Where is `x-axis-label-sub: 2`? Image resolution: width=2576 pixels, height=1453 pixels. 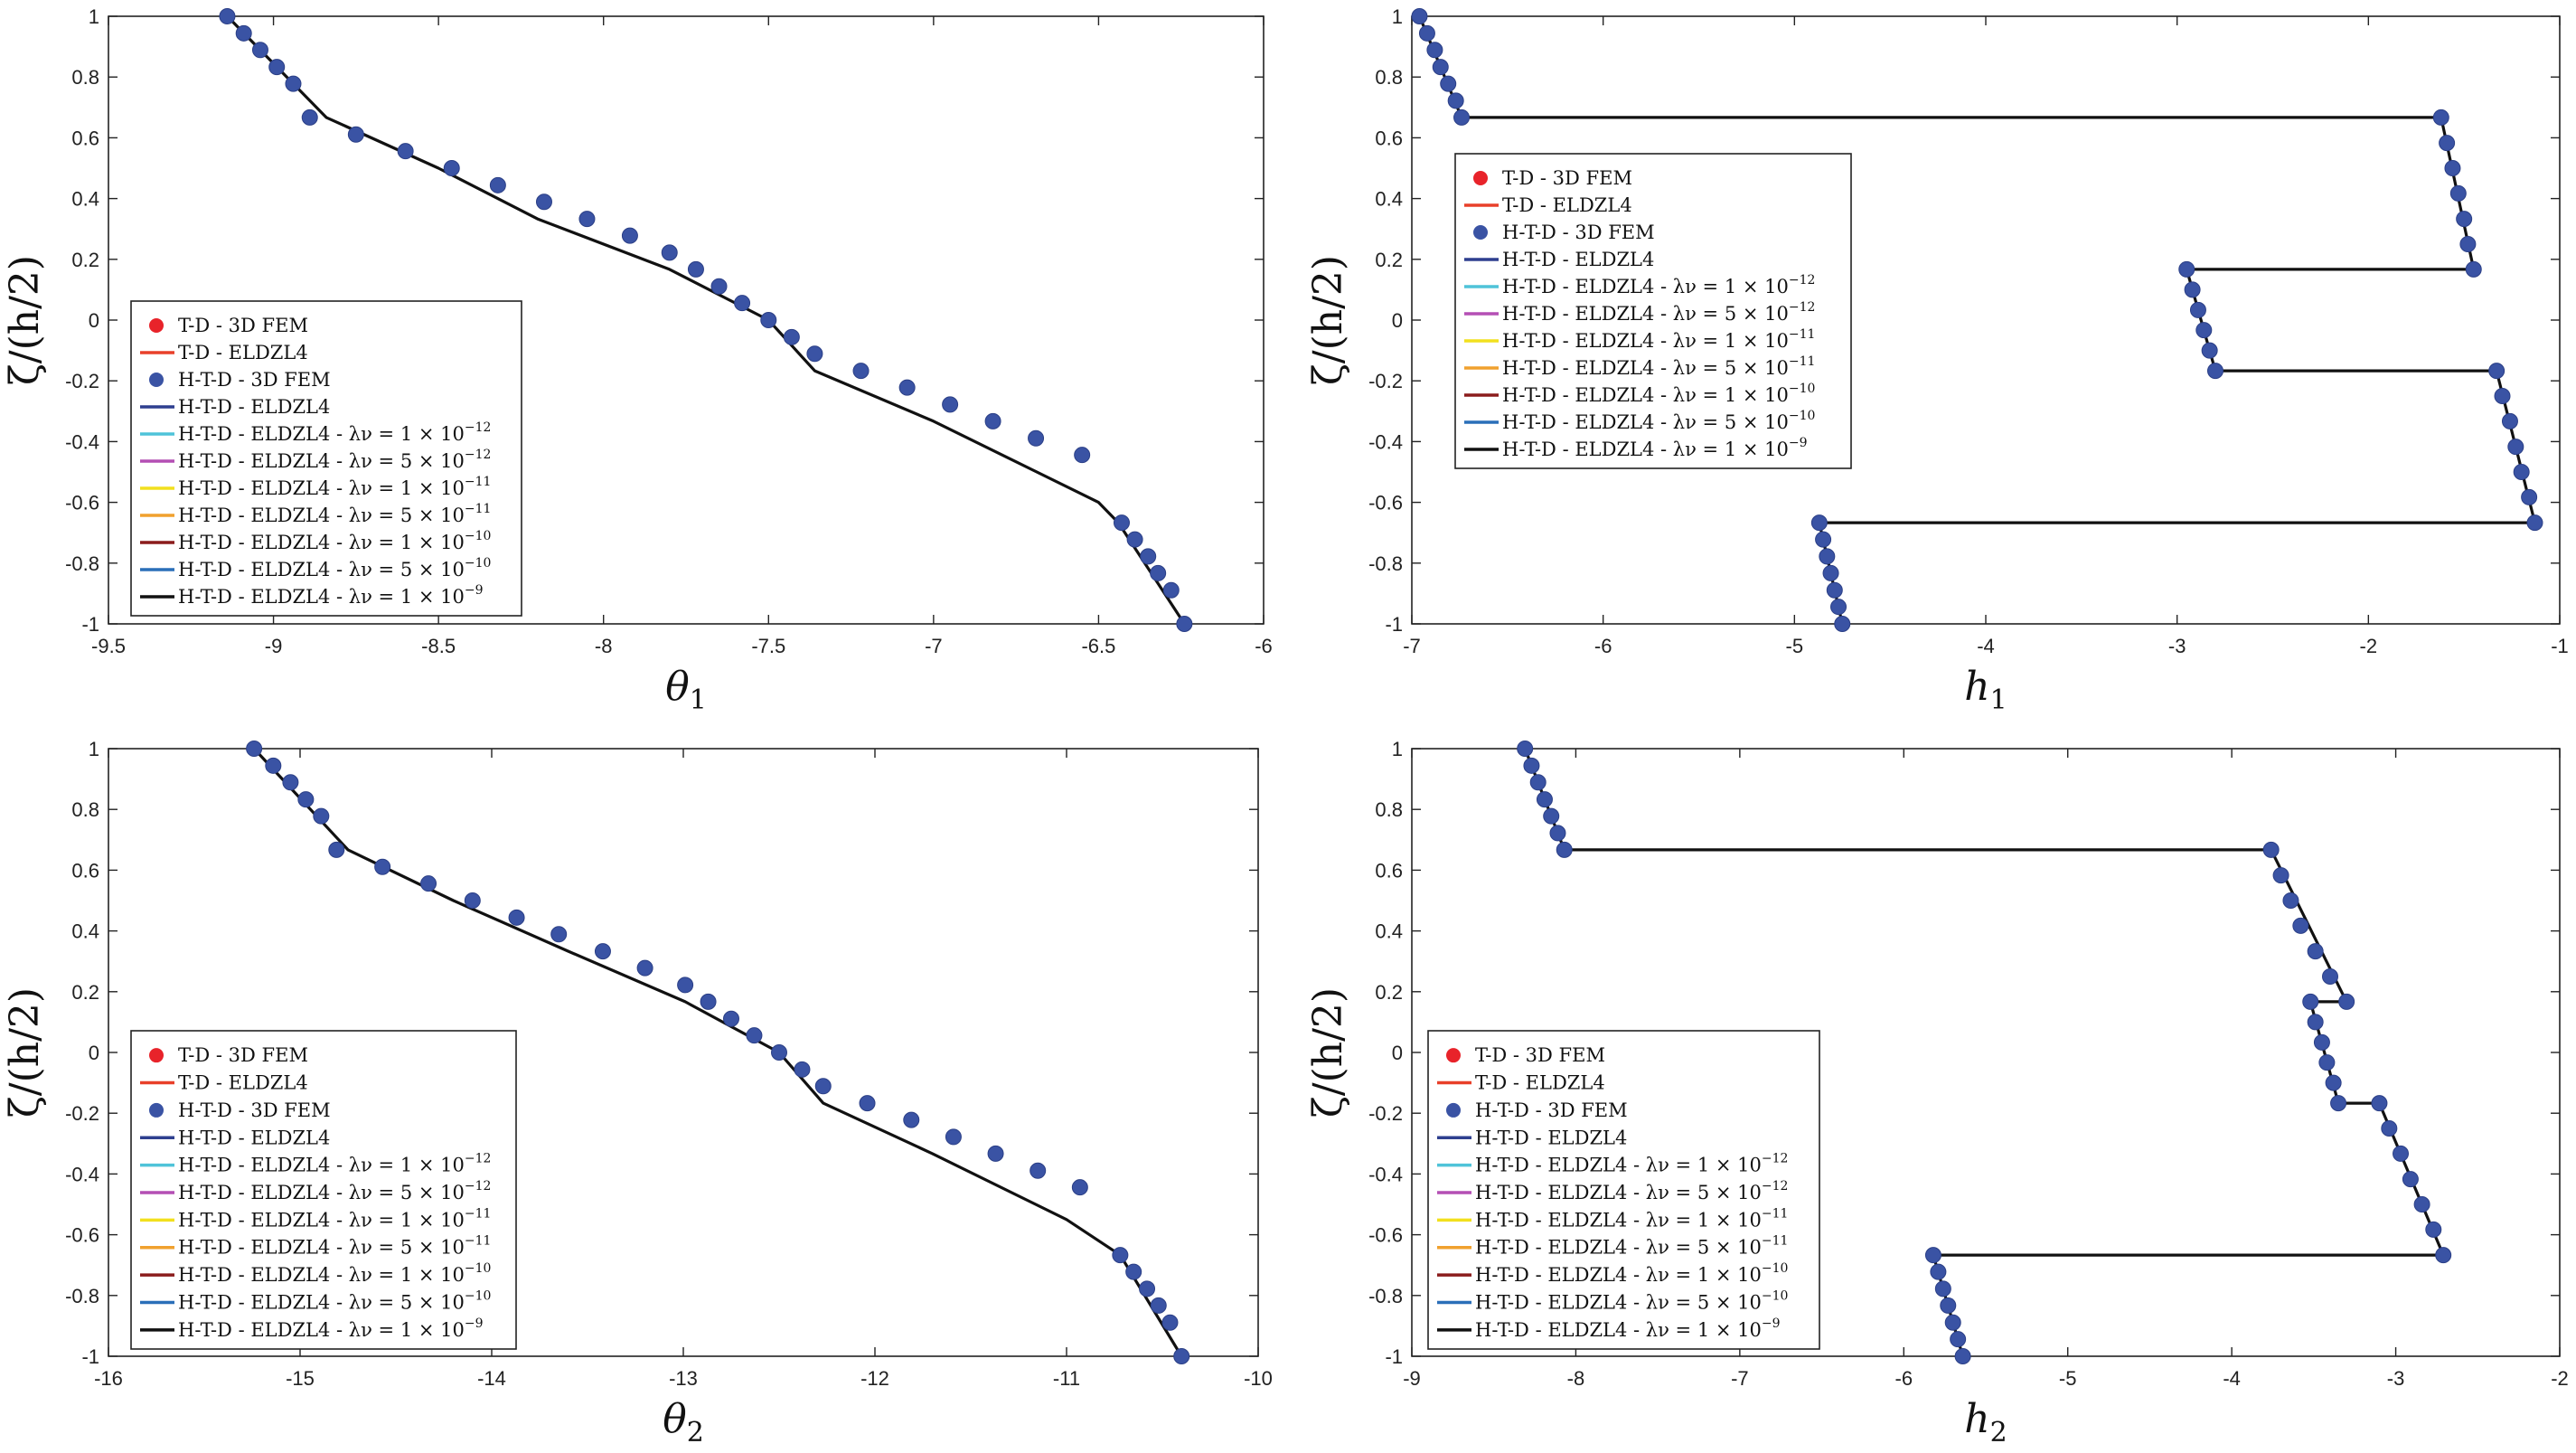 x-axis-label-sub: 2 is located at coordinates (1999, 1432).